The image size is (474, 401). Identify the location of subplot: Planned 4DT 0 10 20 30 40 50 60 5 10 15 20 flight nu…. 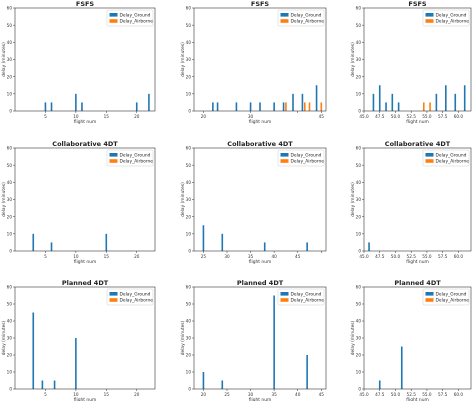
(78, 340).